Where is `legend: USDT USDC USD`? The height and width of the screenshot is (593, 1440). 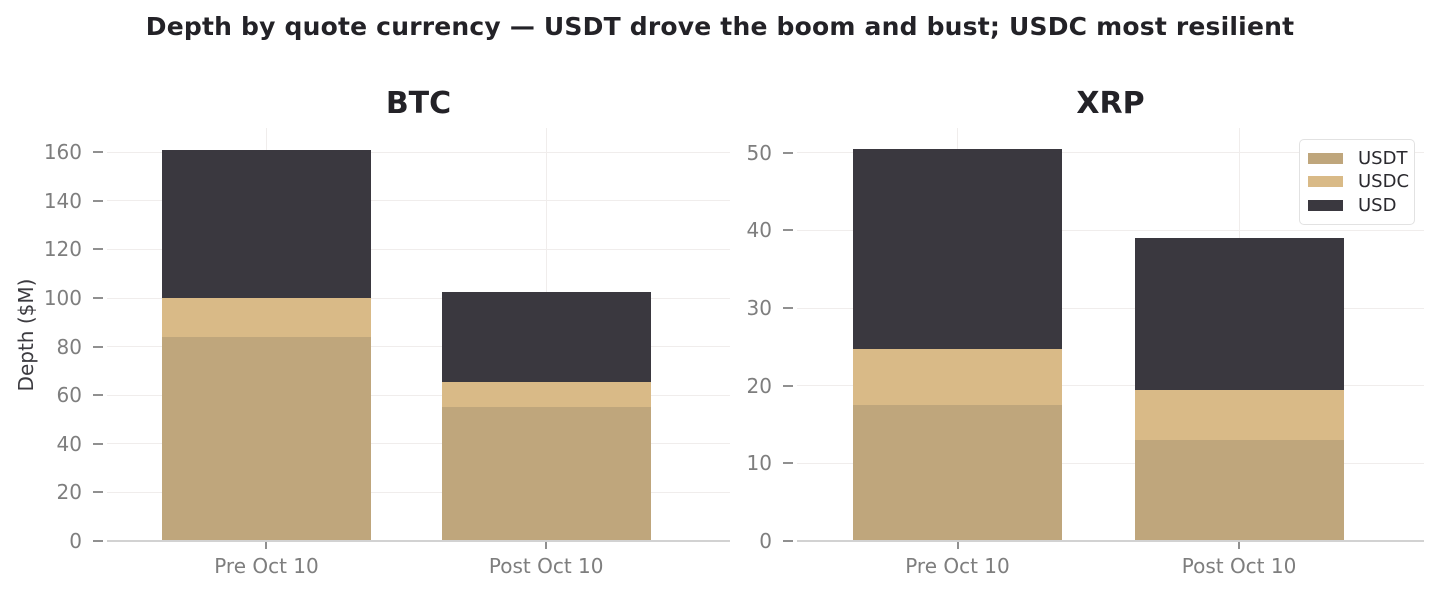
legend: USDT USDC USD is located at coordinates (1357, 182).